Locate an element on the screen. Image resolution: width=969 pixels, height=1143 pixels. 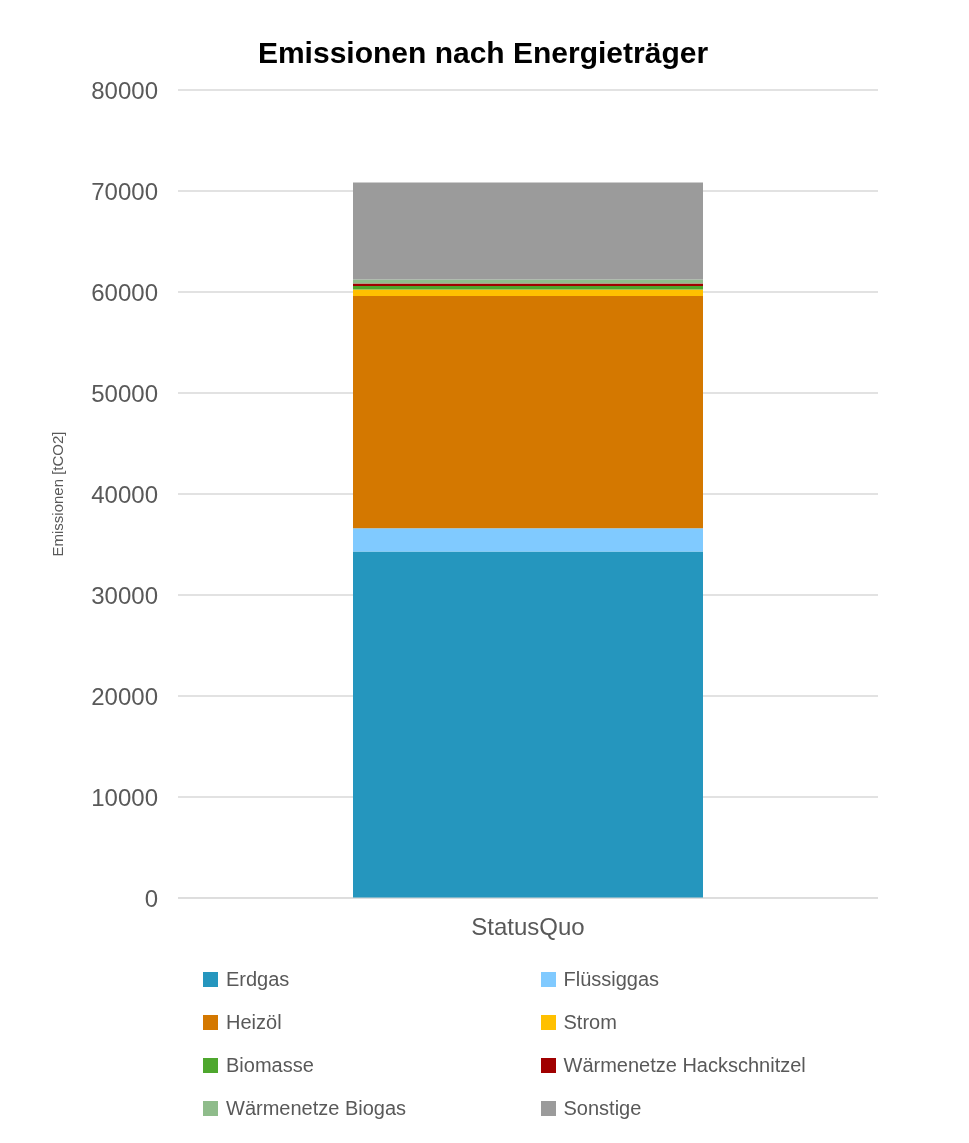
legend-label: Sonstige is located at coordinates (602, 1108).